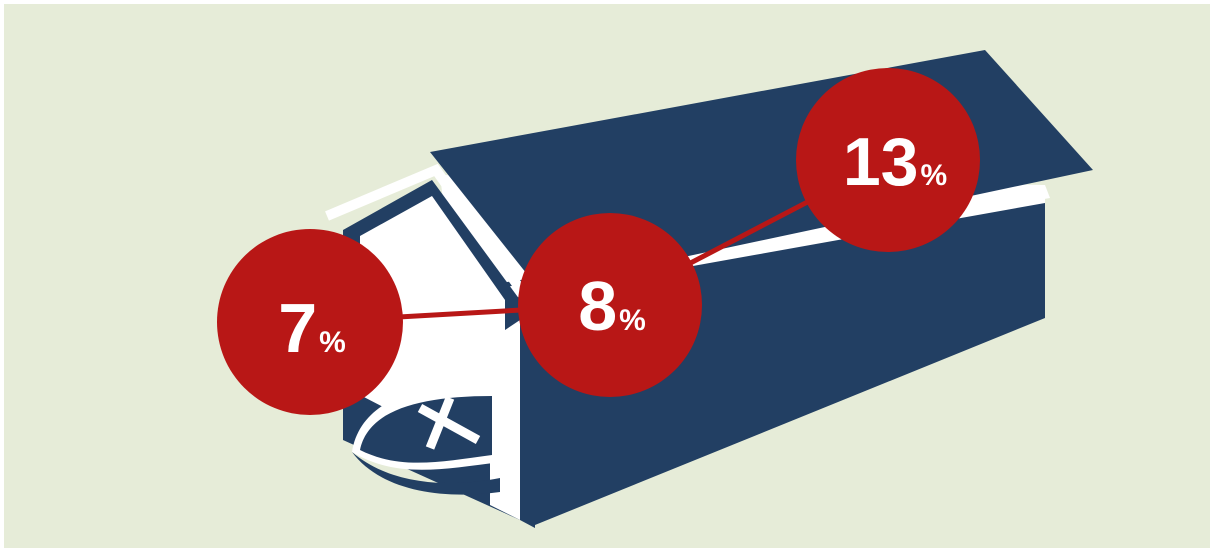  Describe the element at coordinates (426, 473) in the screenshot. I see `boat-bottom` at that location.